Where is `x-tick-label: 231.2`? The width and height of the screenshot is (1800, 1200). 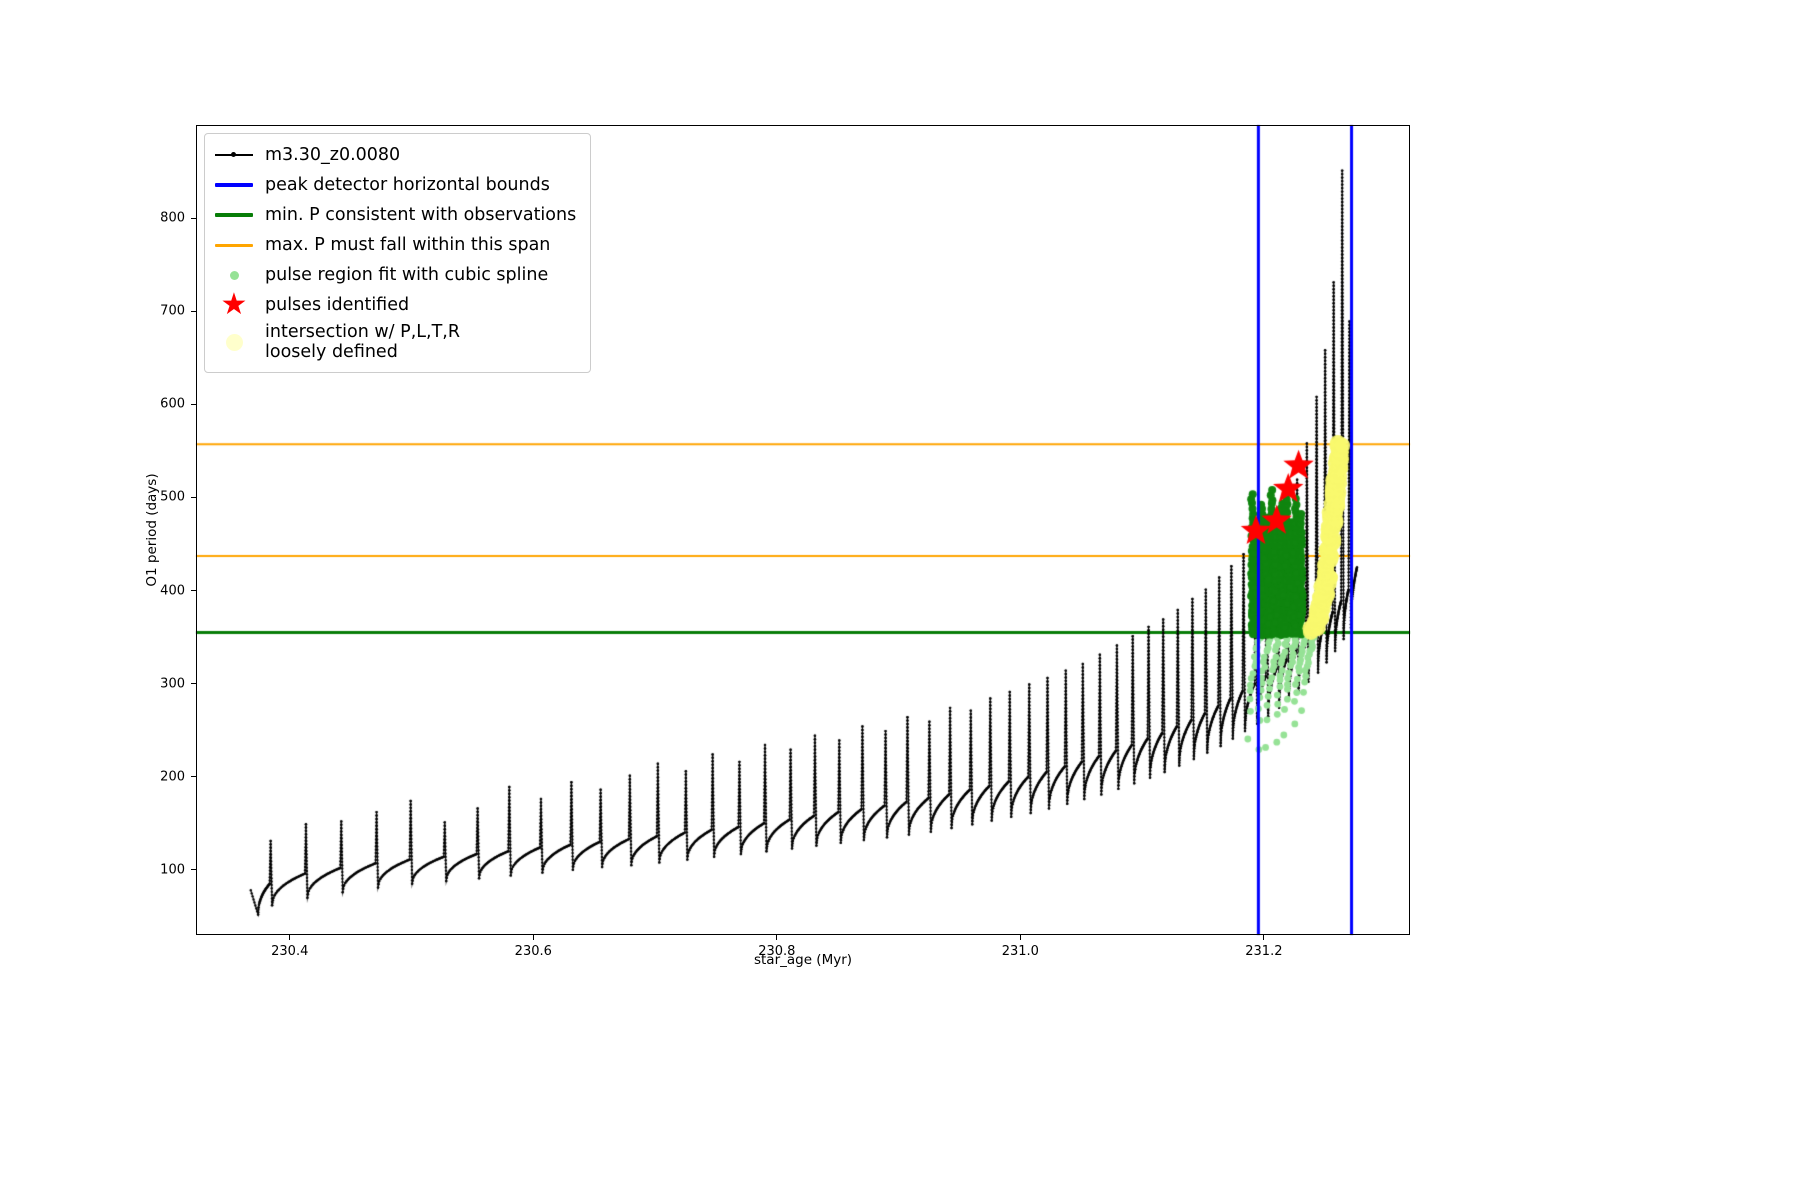
x-tick-label: 231.2 is located at coordinates (1264, 951).